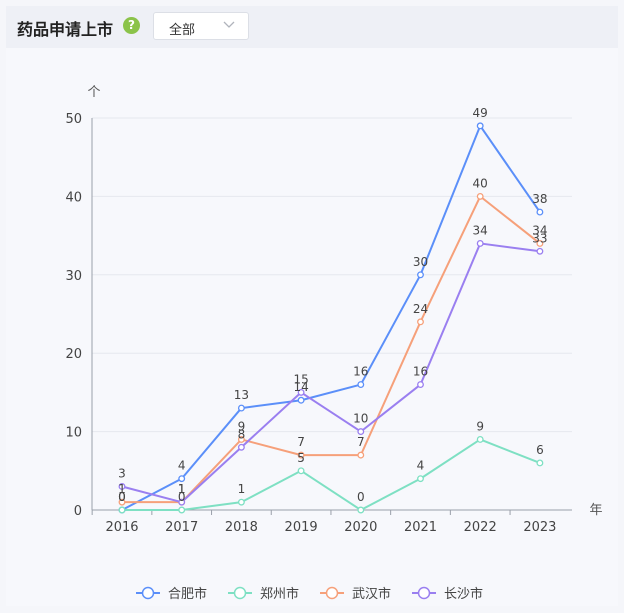 The image size is (624, 613). Describe the element at coordinates (241, 395) in the screenshot. I see `data-label: 13` at that location.